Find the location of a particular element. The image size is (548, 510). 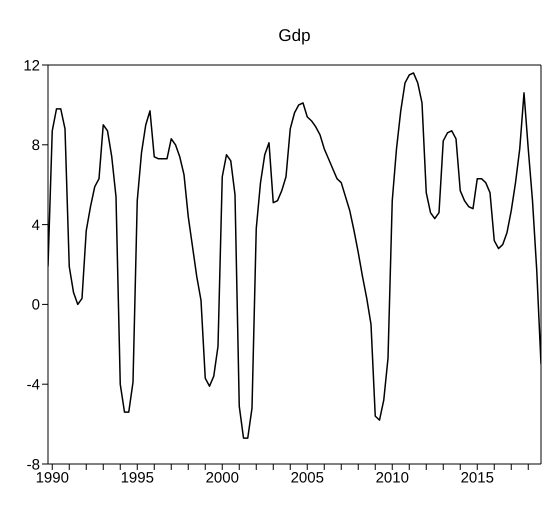

y-tick-label: 0 is located at coordinates (36, 305).